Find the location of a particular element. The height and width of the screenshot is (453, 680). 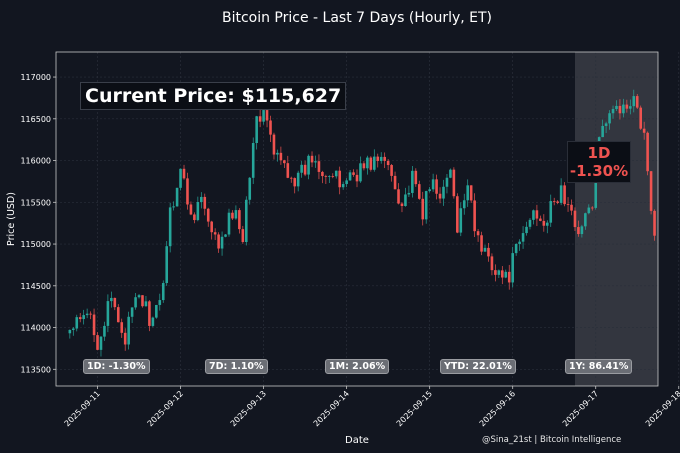

change-value: -1.30% is located at coordinates (599, 171).